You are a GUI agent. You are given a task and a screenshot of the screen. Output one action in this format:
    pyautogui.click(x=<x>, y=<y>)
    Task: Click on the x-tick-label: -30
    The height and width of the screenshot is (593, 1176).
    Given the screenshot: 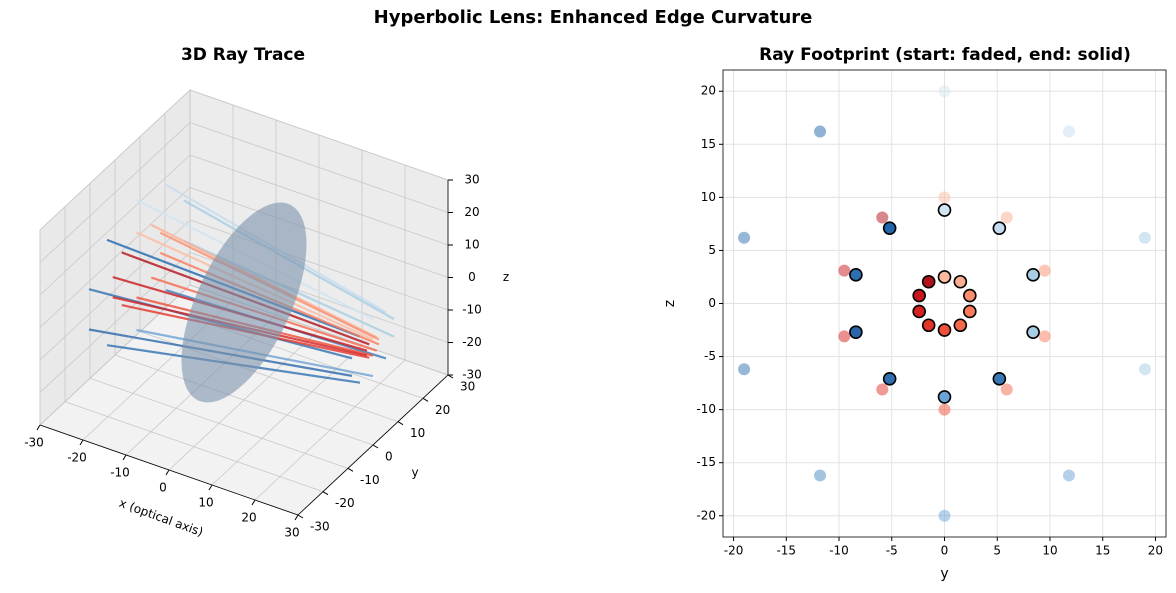 What is the action you would take?
    pyautogui.click(x=34, y=443)
    